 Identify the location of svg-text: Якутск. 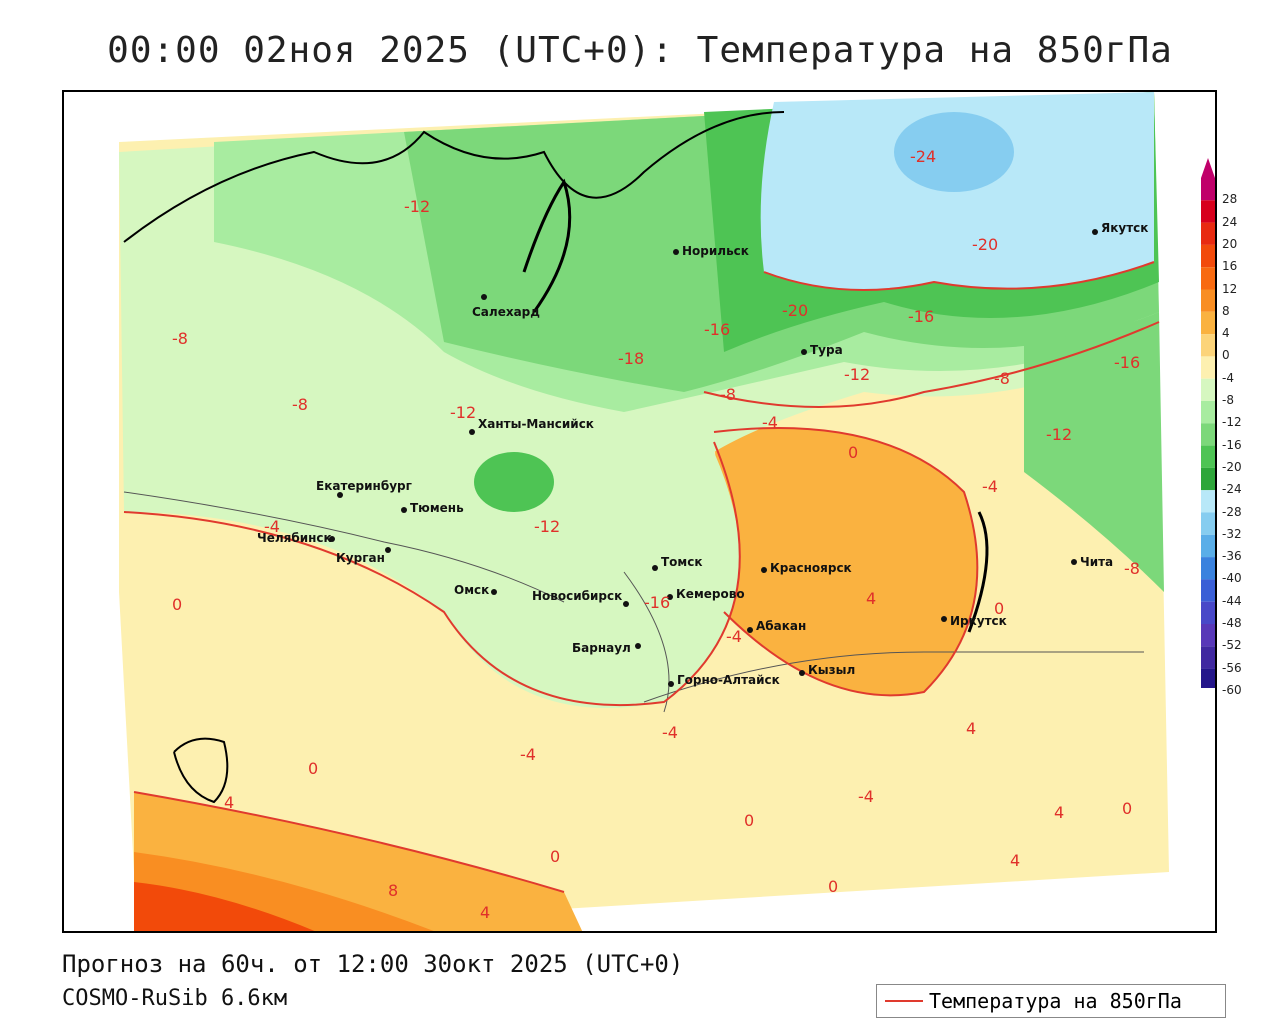
(1124, 228).